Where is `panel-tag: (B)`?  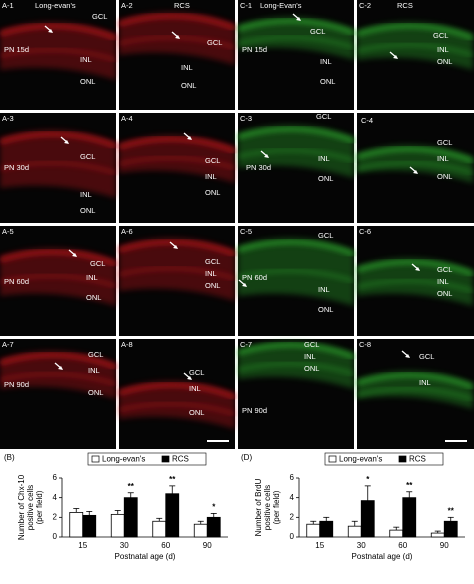
panel-tag: (B) is located at coordinates (9, 457).